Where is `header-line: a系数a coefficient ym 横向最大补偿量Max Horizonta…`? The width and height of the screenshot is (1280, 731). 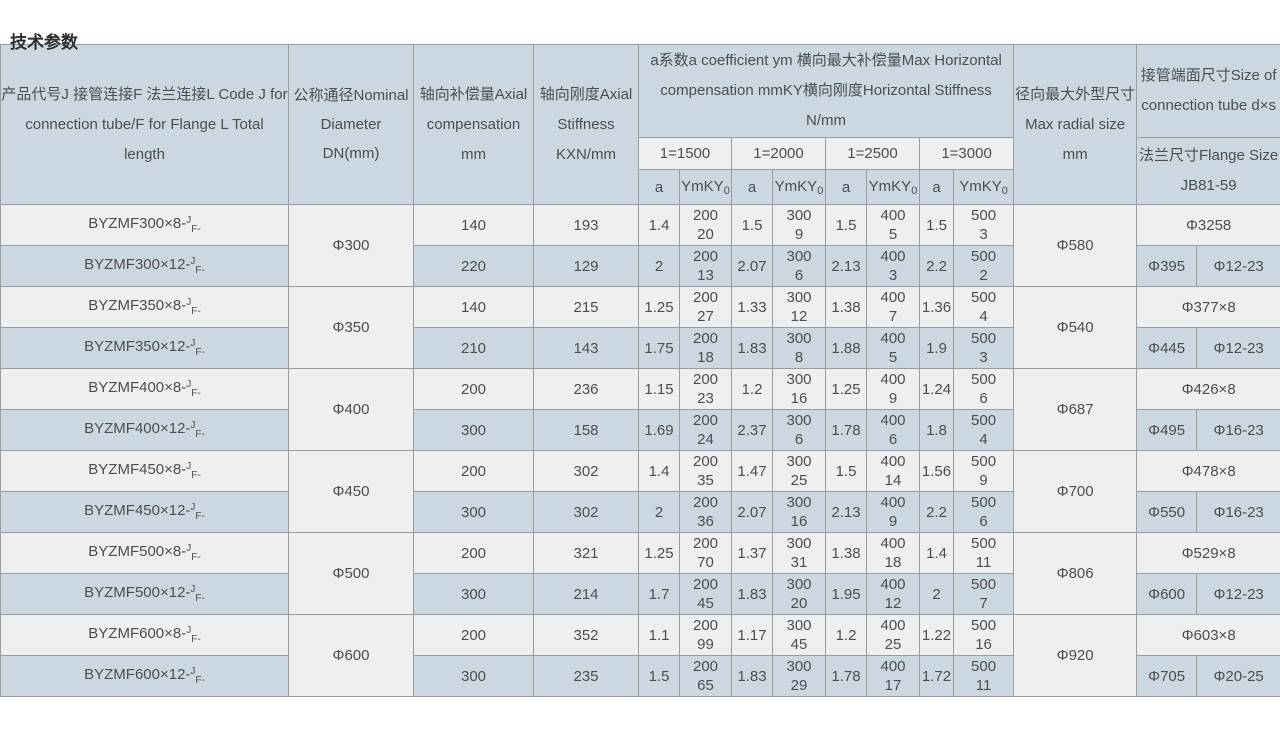 header-line: a系数a coefficient ym 横向最大补偿量Max Horizonta… is located at coordinates (826, 60).